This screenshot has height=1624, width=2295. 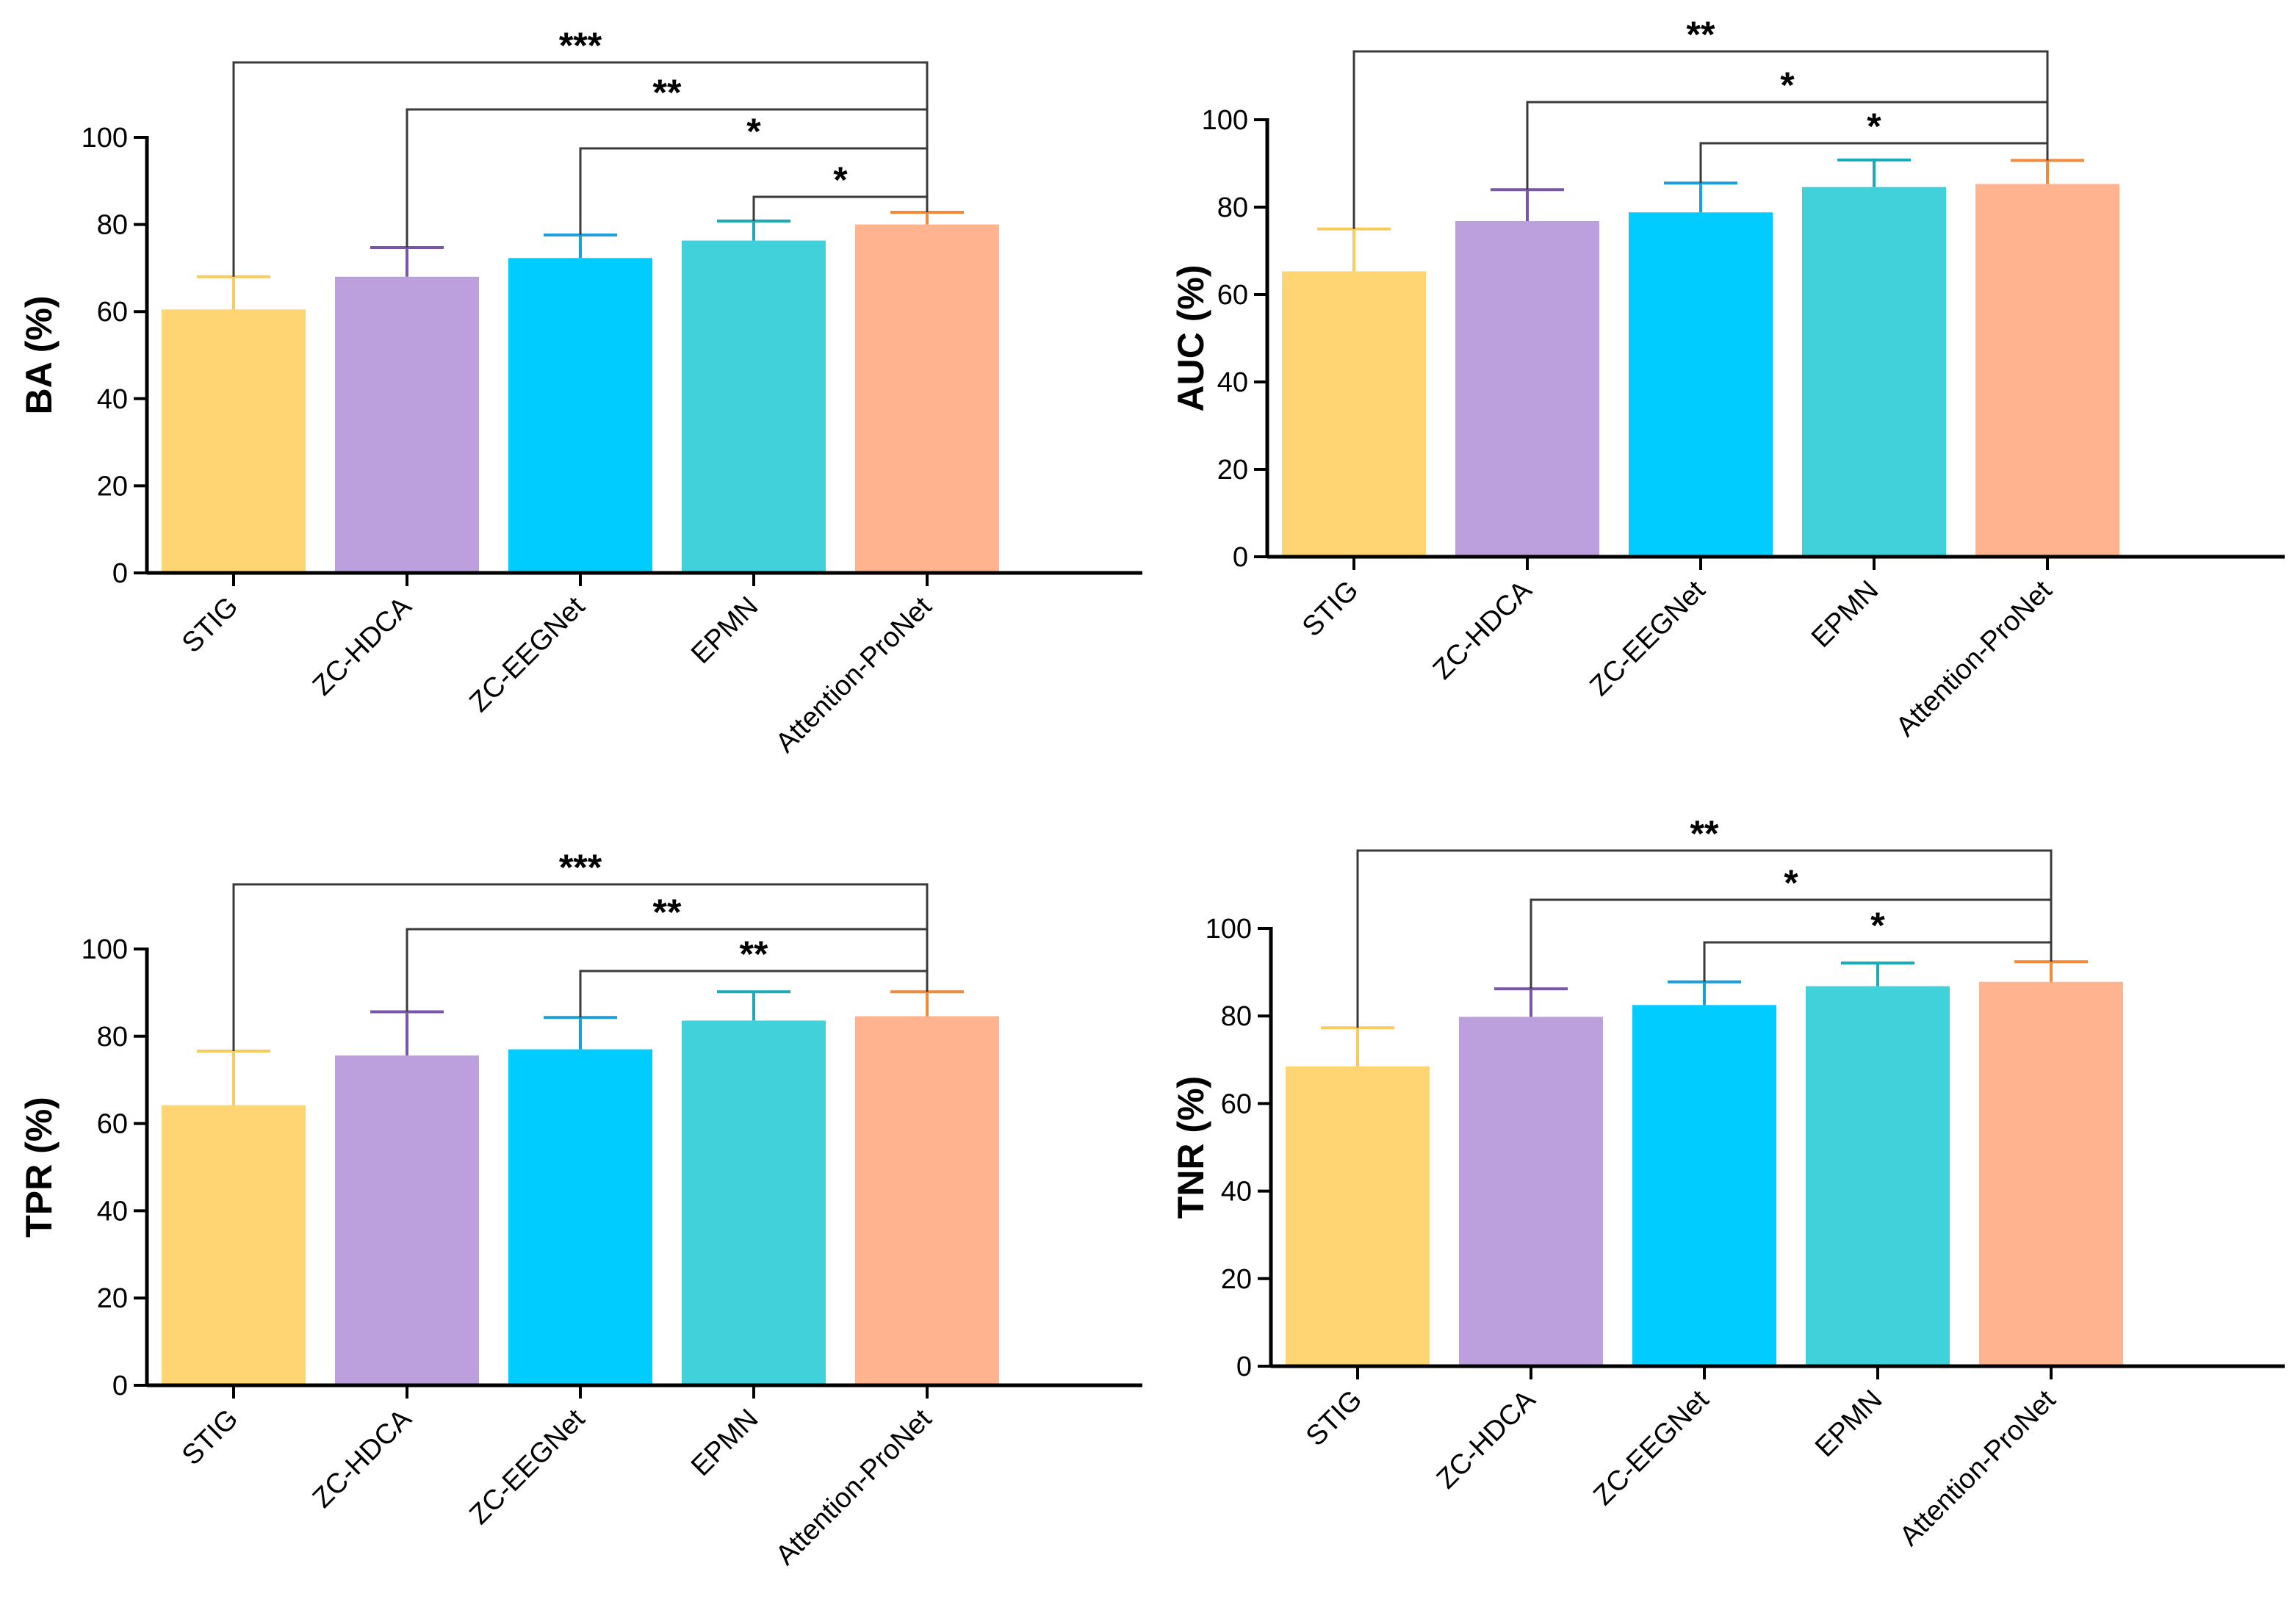 I want to click on y-axis-title: AUC (%), so click(x=1190, y=338).